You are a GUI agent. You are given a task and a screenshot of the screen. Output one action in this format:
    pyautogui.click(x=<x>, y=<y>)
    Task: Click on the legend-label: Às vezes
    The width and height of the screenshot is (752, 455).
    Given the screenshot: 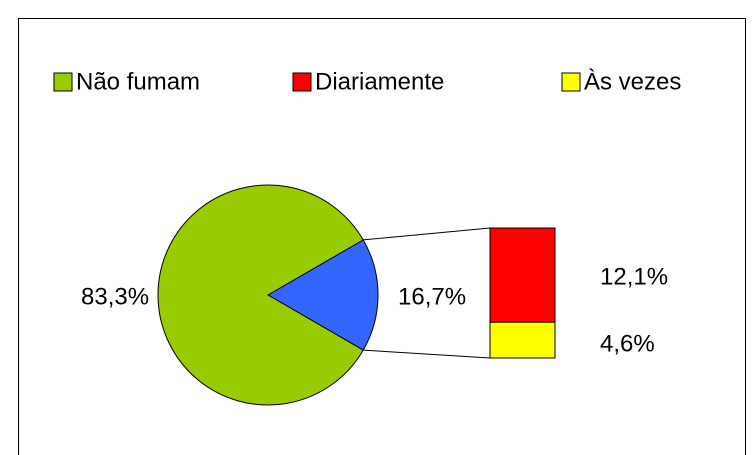 What is the action you would take?
    pyautogui.click(x=632, y=81)
    